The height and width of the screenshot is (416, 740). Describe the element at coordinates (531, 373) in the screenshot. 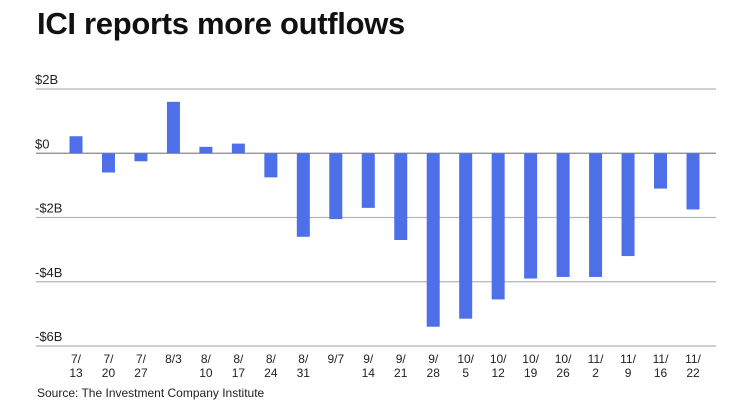

I see `x-tick-label: 19` at that location.